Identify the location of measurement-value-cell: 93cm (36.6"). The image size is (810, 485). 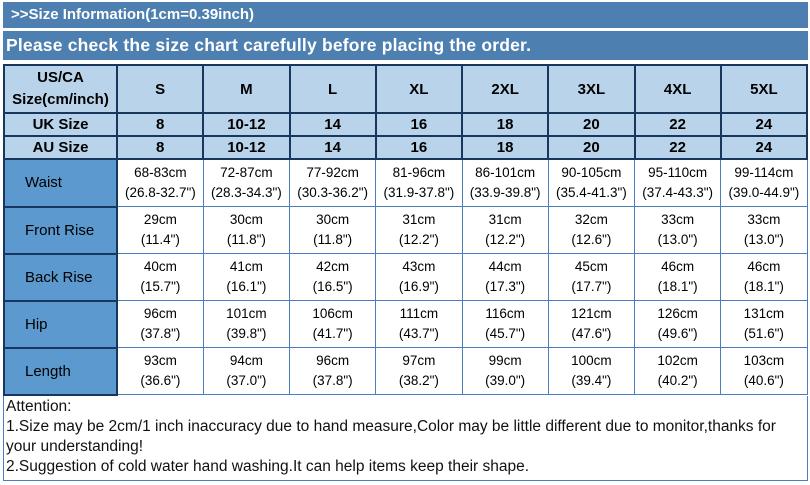
(160, 371).